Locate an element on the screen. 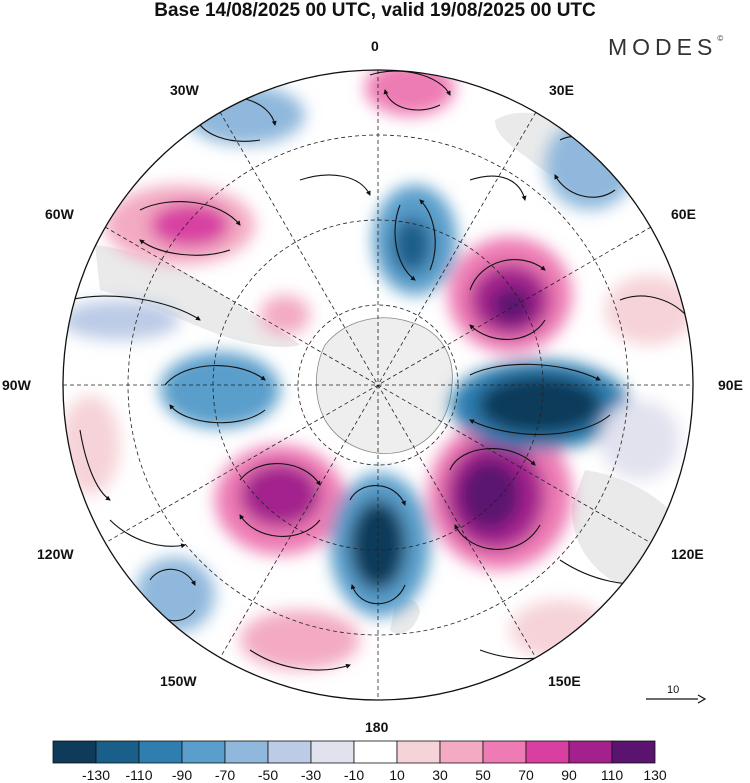 This screenshot has height=783, width=750. modes-logo: MODES© is located at coordinates (665, 47).